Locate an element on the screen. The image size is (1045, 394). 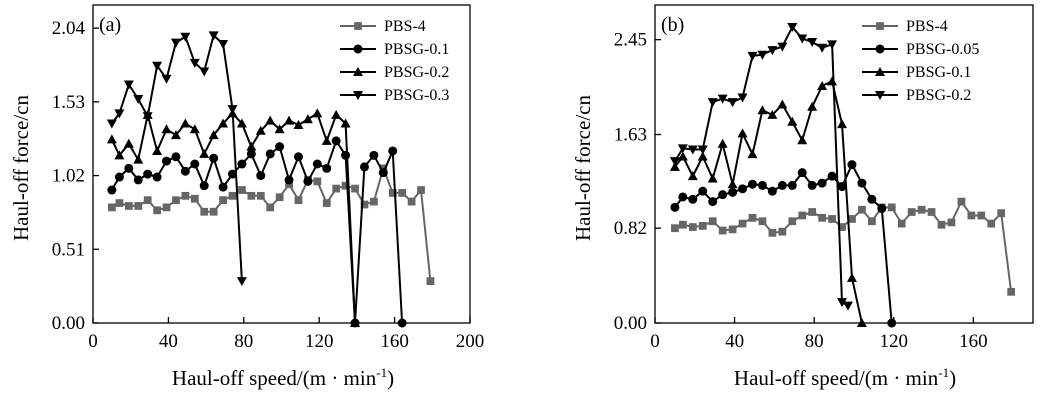
x-axis-title: Haul-off speed/(m · min-1) is located at coordinates (283, 377).